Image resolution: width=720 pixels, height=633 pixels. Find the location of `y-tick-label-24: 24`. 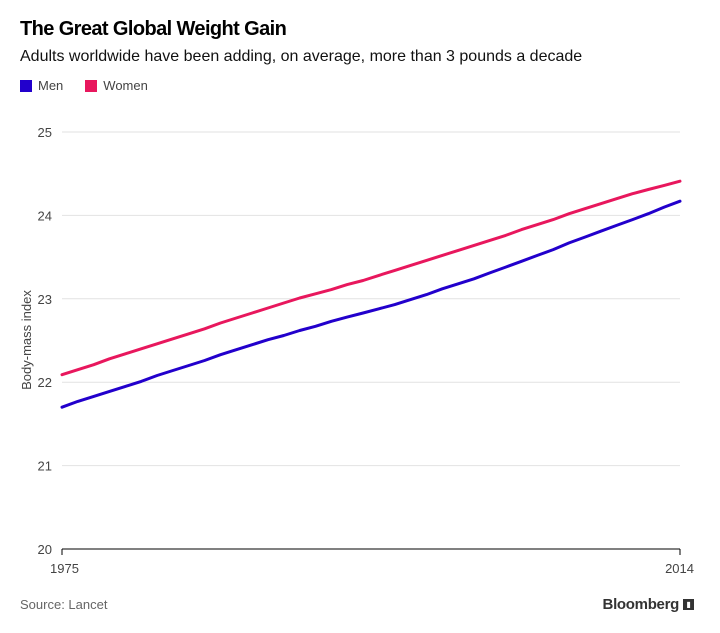

y-tick-label-24: 24 is located at coordinates (45, 215).